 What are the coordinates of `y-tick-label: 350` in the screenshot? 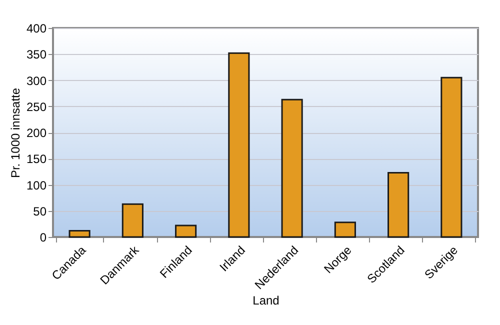 It's located at (36, 55).